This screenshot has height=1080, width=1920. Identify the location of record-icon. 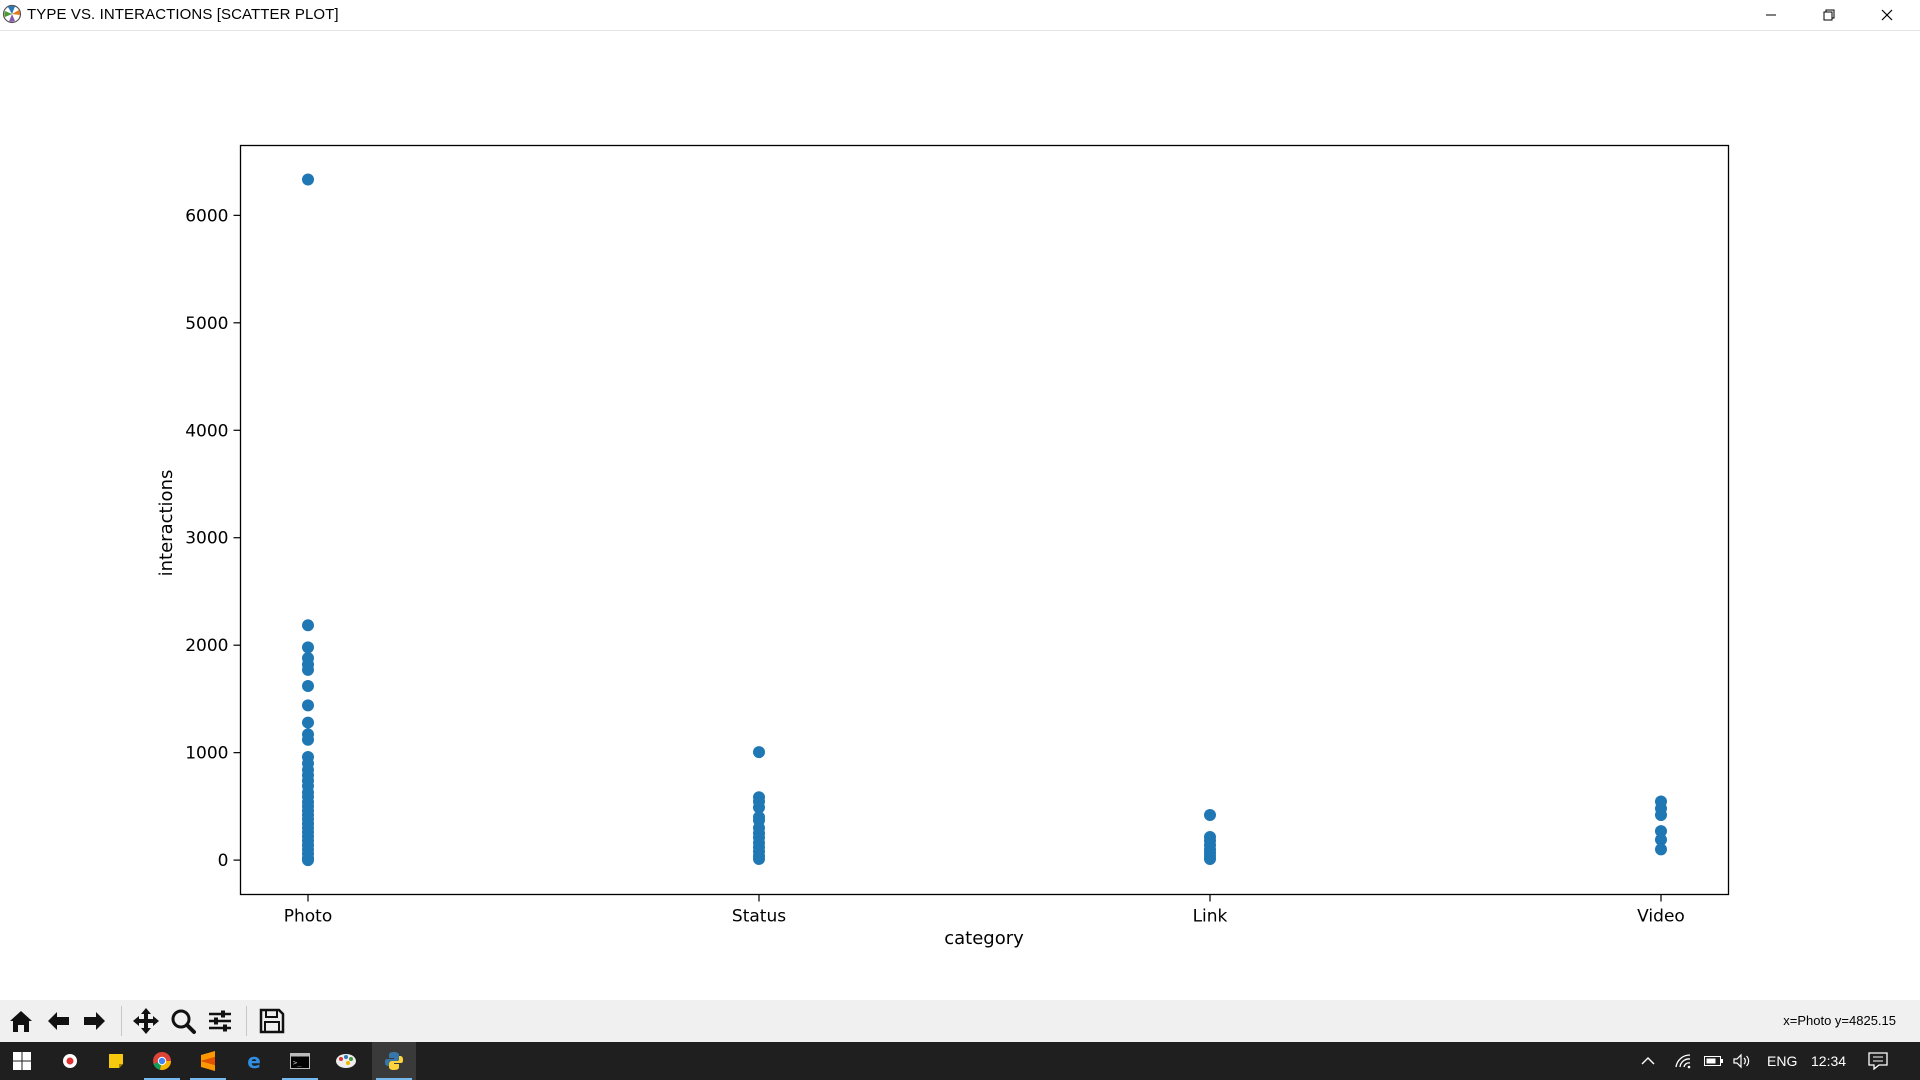
(70, 1061).